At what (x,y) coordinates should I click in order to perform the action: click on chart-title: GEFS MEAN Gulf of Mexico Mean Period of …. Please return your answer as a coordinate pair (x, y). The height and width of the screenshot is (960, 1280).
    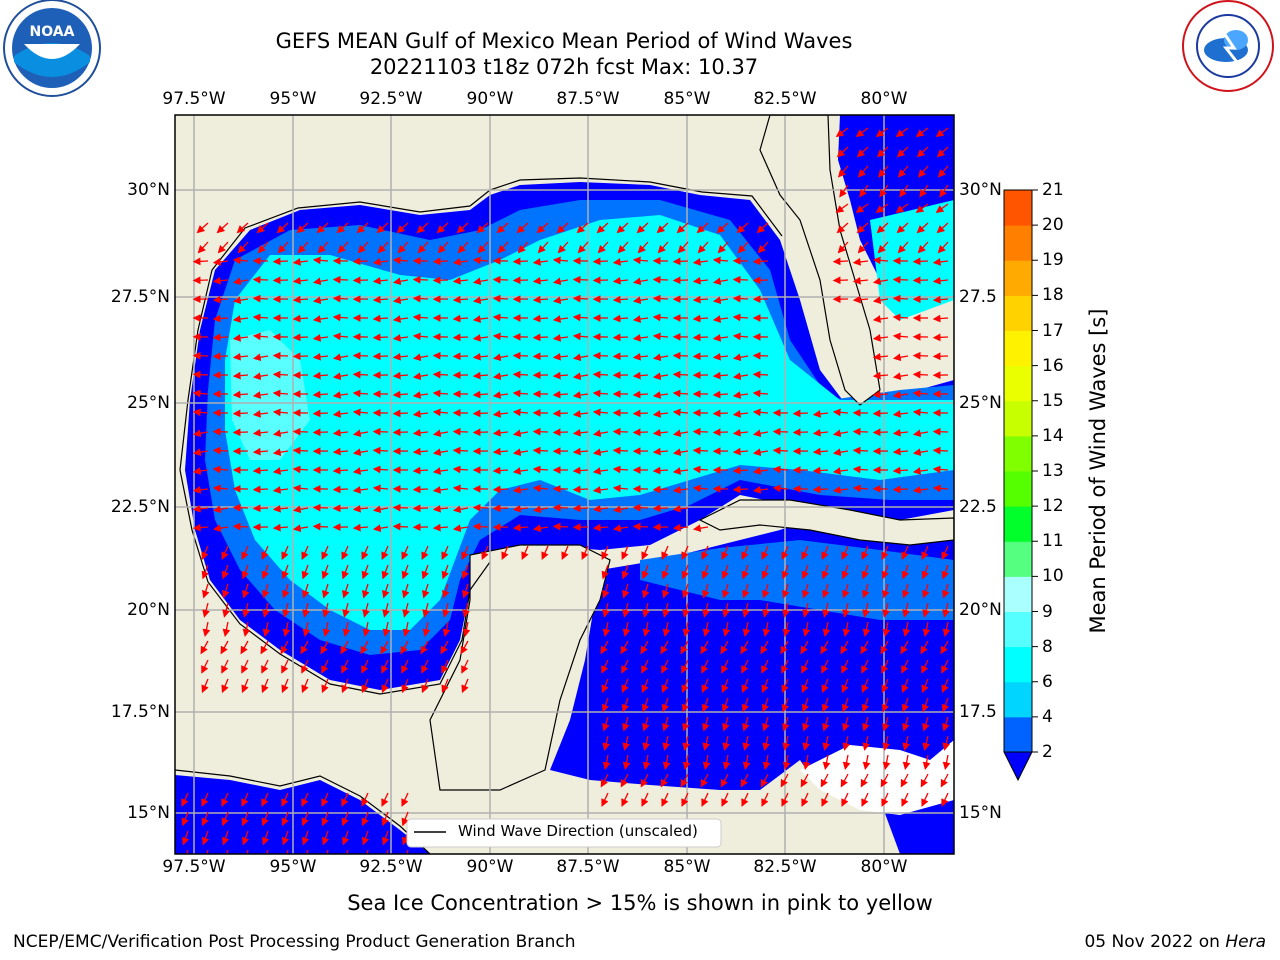
    Looking at the image, I should click on (564, 41).